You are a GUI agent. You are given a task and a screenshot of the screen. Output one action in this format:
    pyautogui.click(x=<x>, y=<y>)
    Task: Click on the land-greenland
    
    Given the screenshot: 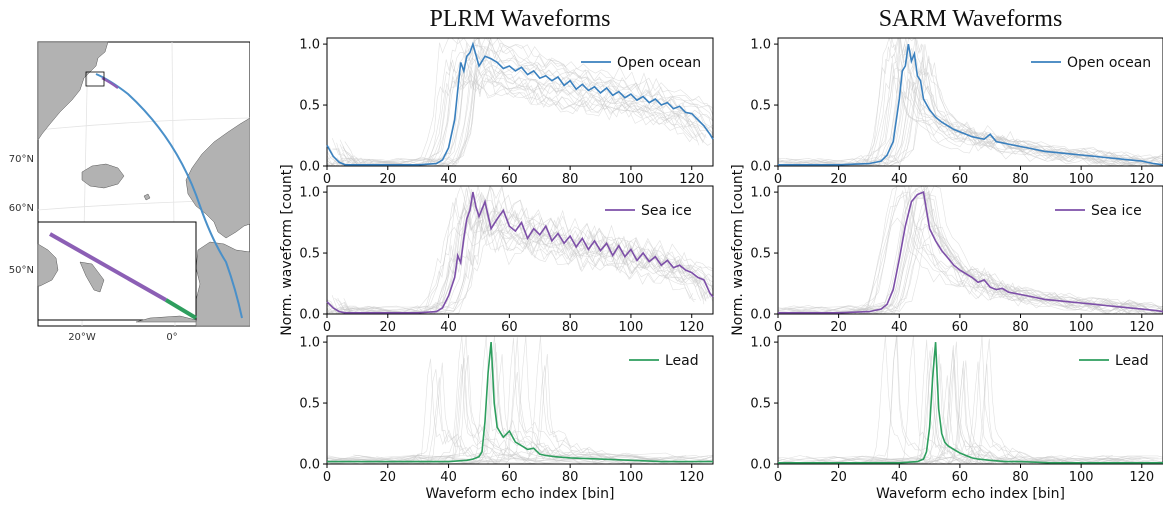 What is the action you would take?
    pyautogui.click(x=73, y=91)
    